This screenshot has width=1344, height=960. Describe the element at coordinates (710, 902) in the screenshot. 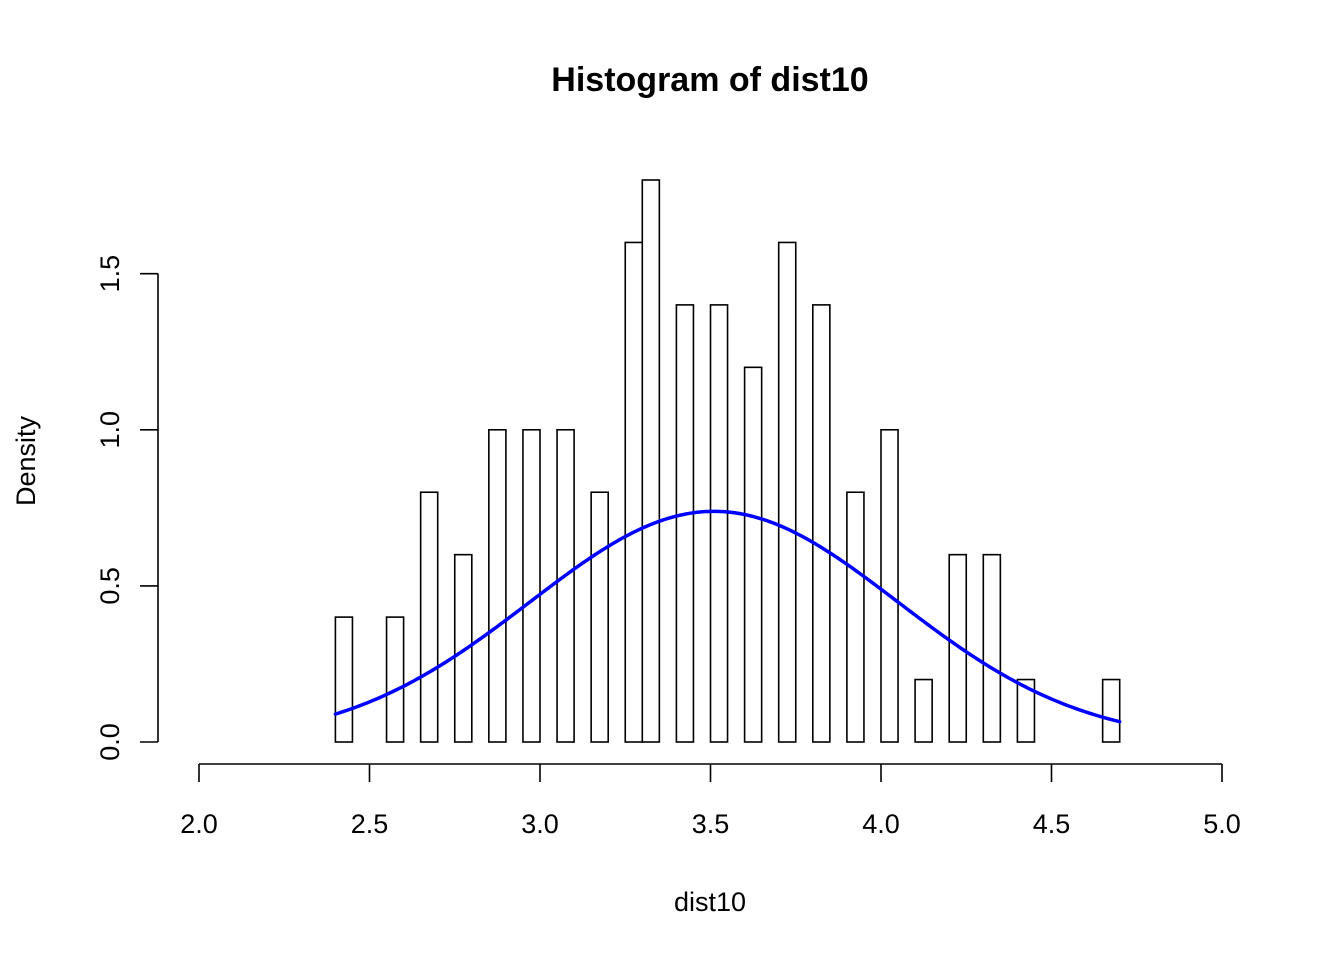

I see `x-axis-label: dist10` at that location.